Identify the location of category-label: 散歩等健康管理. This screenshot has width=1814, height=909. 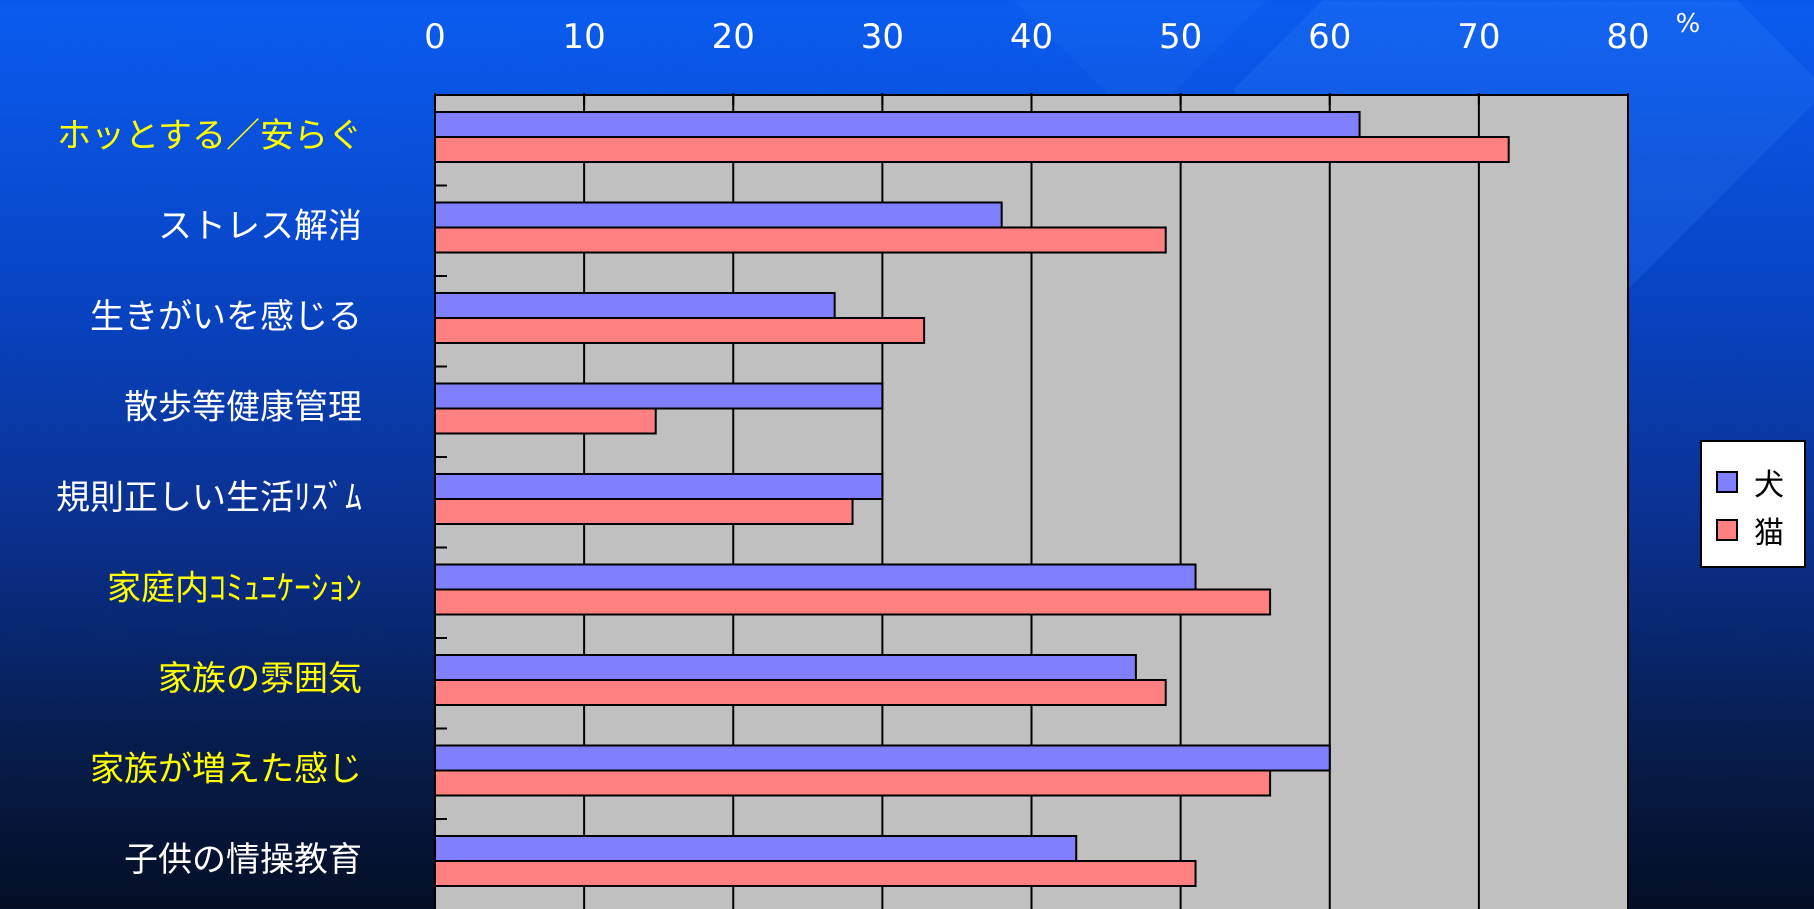
(243, 408).